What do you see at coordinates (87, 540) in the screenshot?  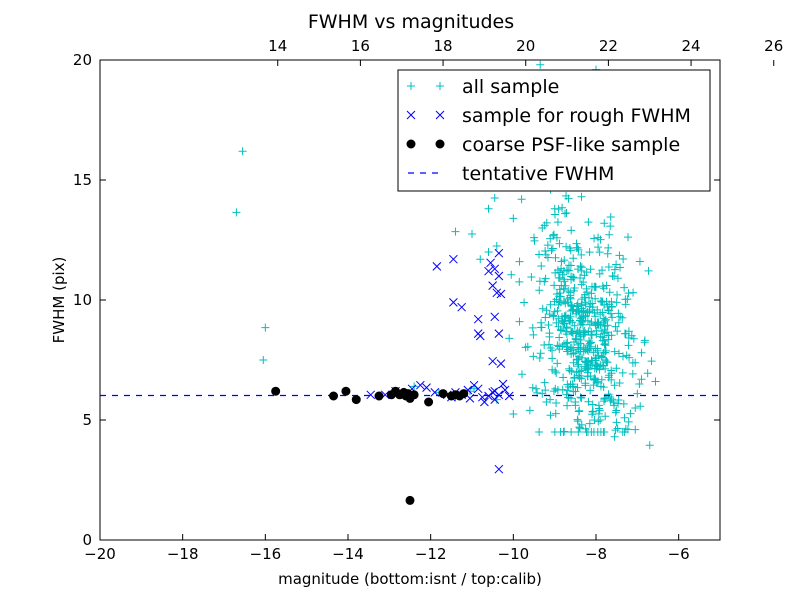 I see `y-tick-label: 0` at bounding box center [87, 540].